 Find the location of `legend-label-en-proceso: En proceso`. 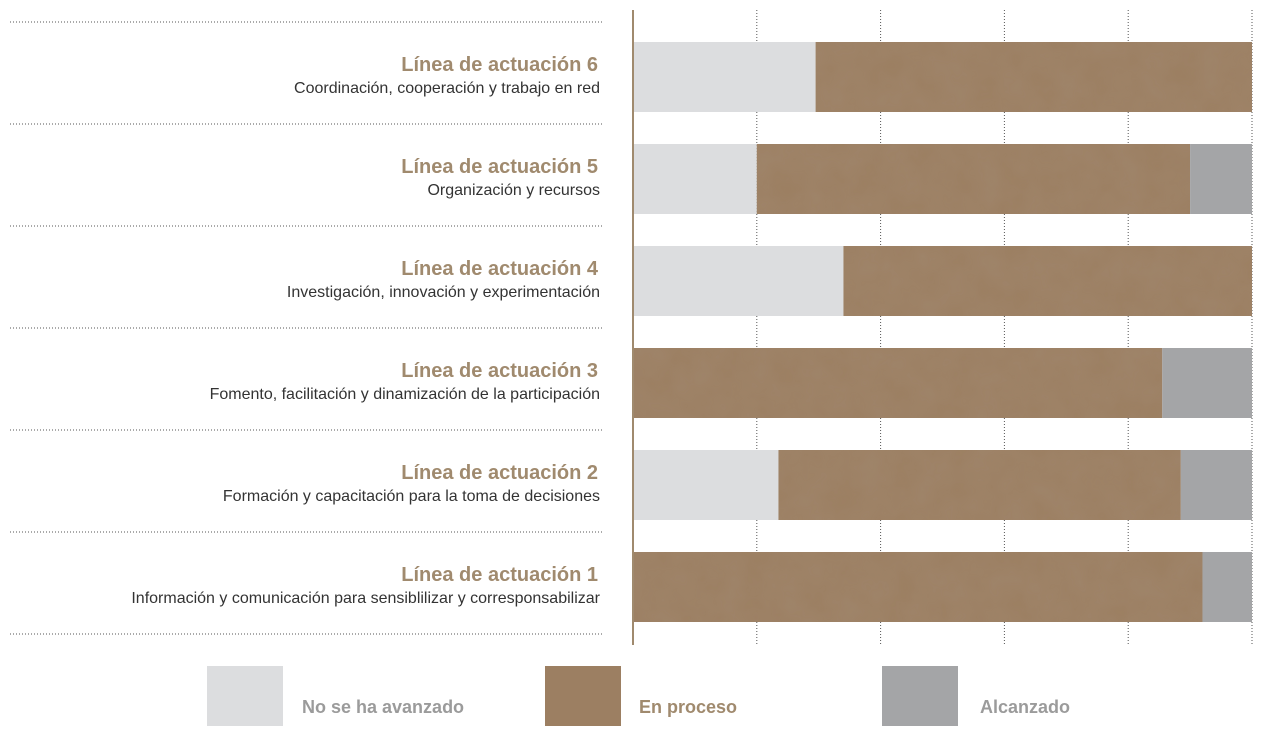

legend-label-en-proceso: En proceso is located at coordinates (688, 707).